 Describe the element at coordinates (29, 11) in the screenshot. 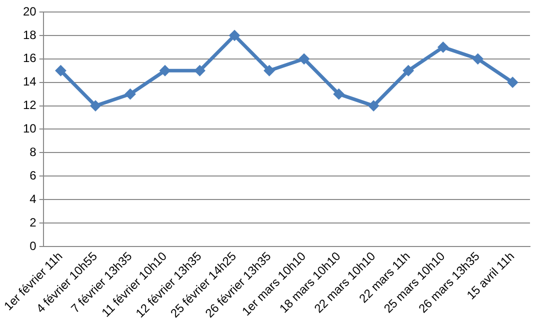

I see `y-tick-label: 20` at that location.